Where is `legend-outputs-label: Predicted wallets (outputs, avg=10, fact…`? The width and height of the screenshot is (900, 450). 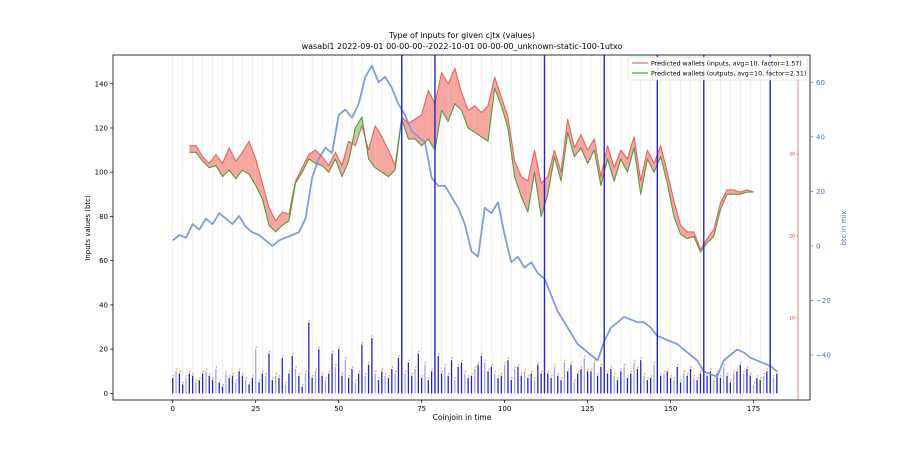
legend-outputs-label: Predicted wallets (outputs, avg=10, fact… is located at coordinates (728, 74).